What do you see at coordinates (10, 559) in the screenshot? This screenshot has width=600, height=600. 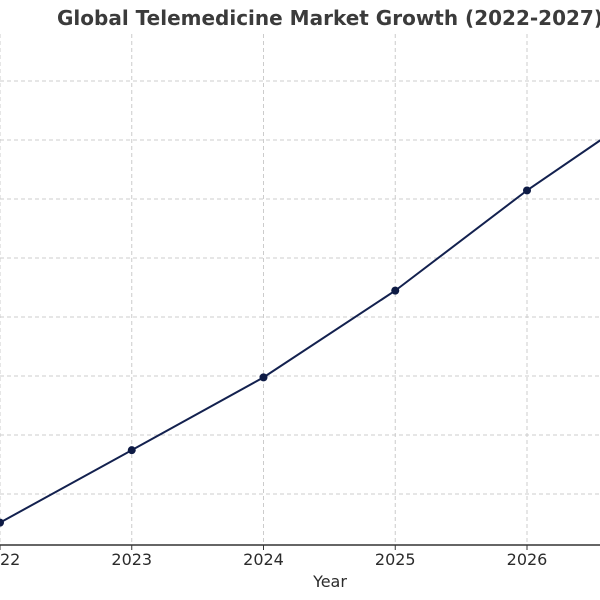 I see `x-tick-label: 2022` at bounding box center [10, 559].